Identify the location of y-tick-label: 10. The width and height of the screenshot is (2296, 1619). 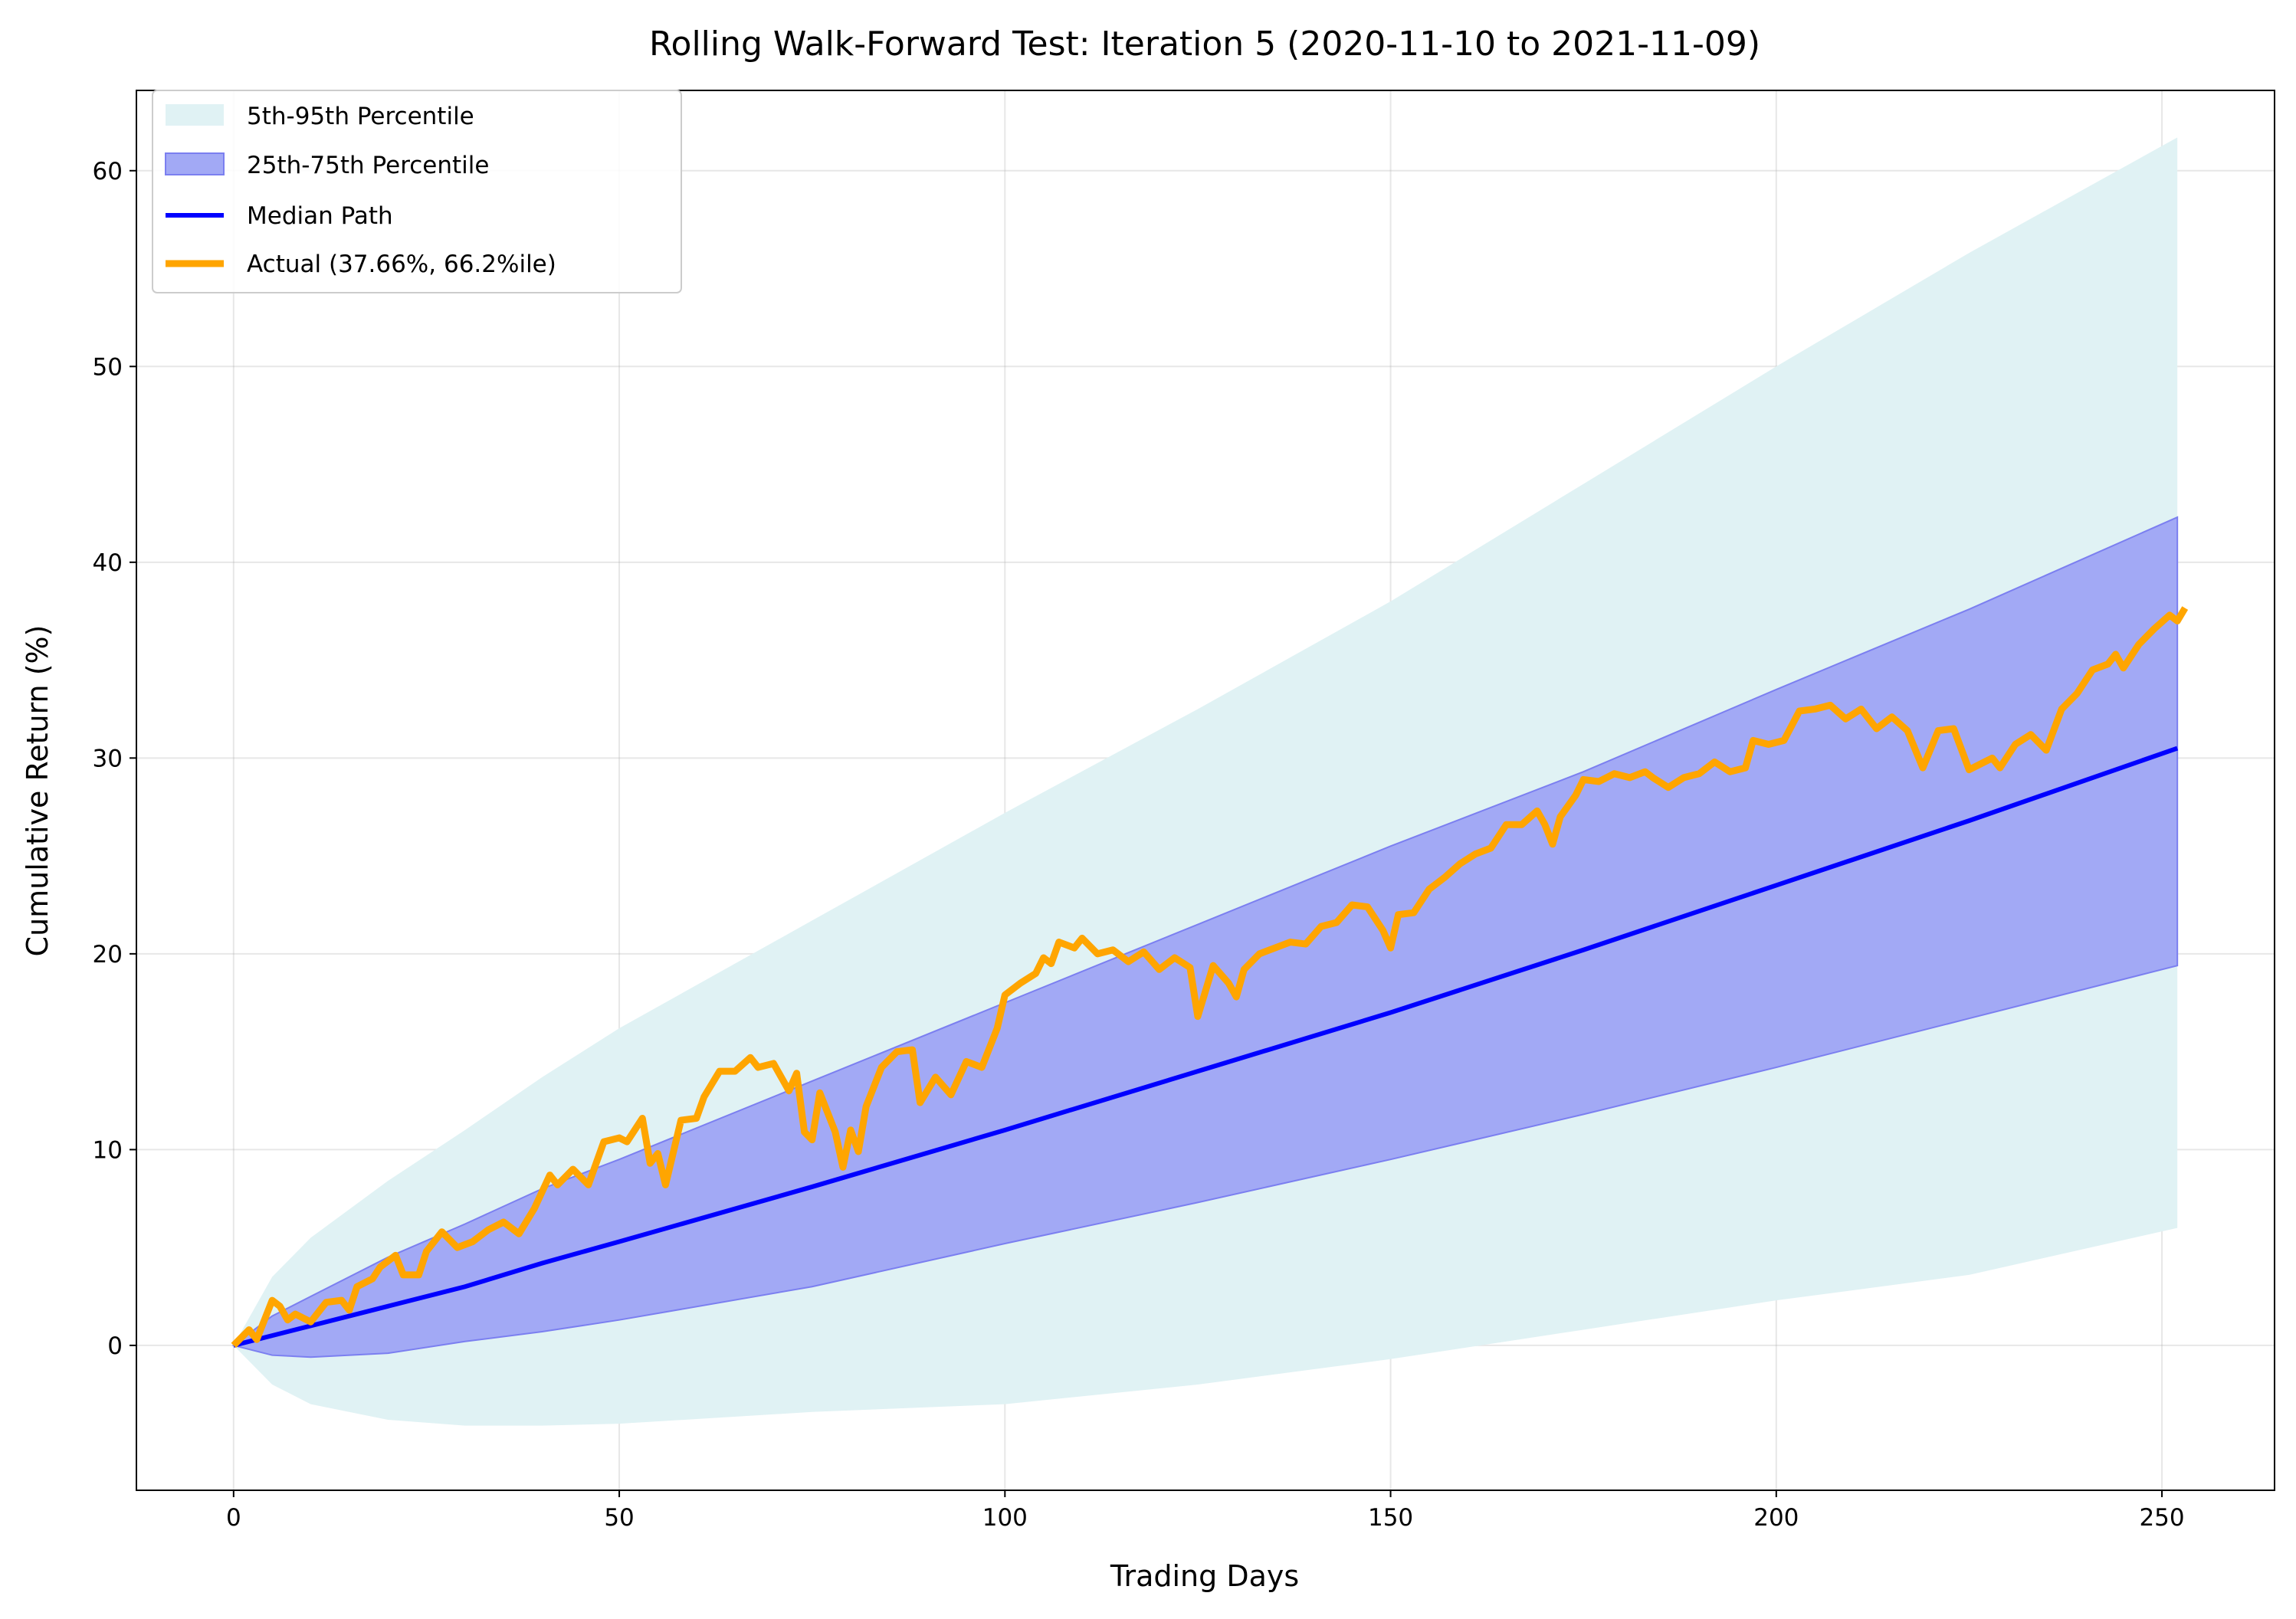
(108, 1150).